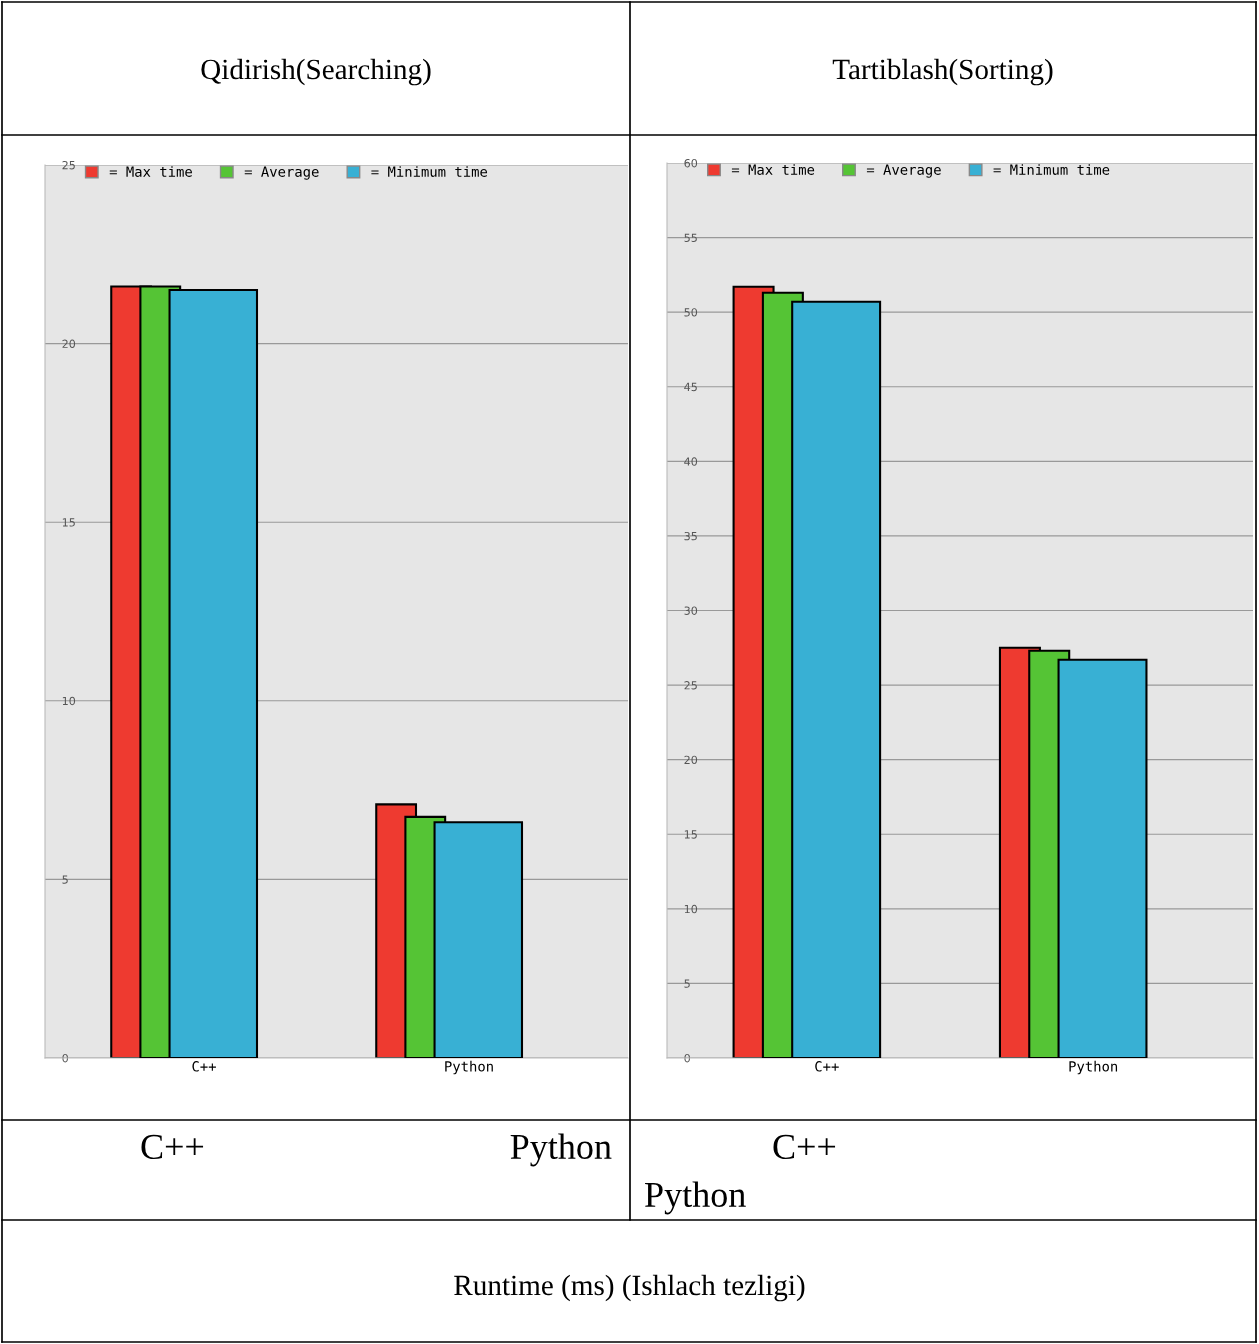 The image size is (1259, 1344). I want to click on y-tick-label: 40, so click(691, 461).